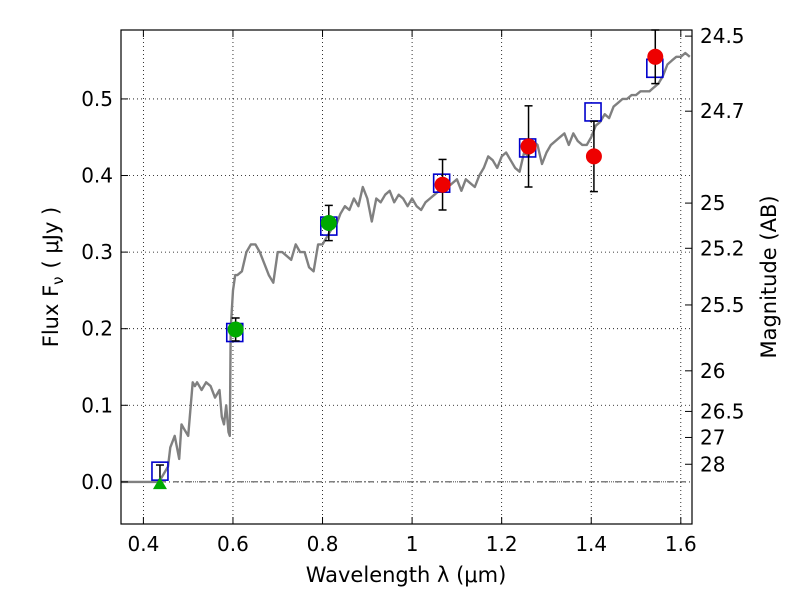  What do you see at coordinates (769, 276) in the screenshot?
I see `y2-axis-title: Magnitude (AB)` at bounding box center [769, 276].